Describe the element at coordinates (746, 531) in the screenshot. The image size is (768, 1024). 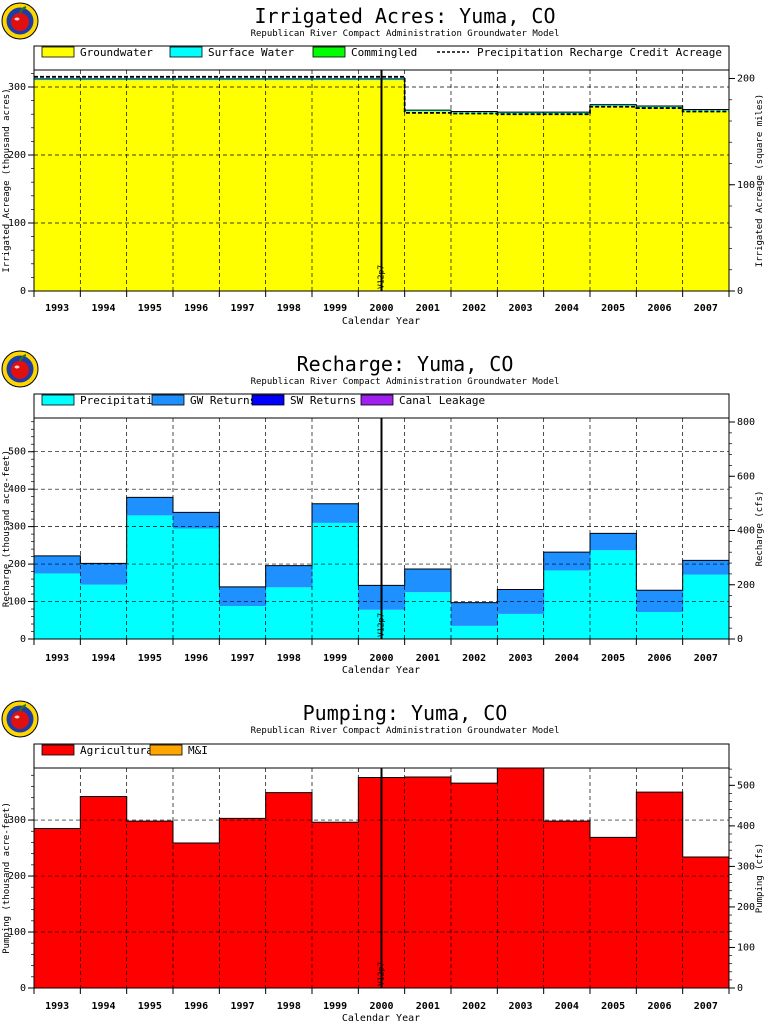
I see `y2-tick-label: 400` at that location.